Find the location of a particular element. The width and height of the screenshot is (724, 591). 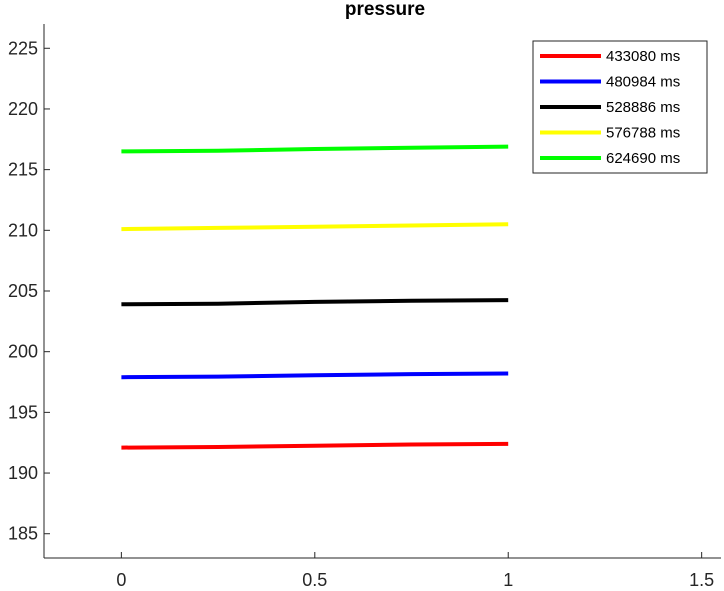

legend-label: 480984 ms is located at coordinates (643, 82).